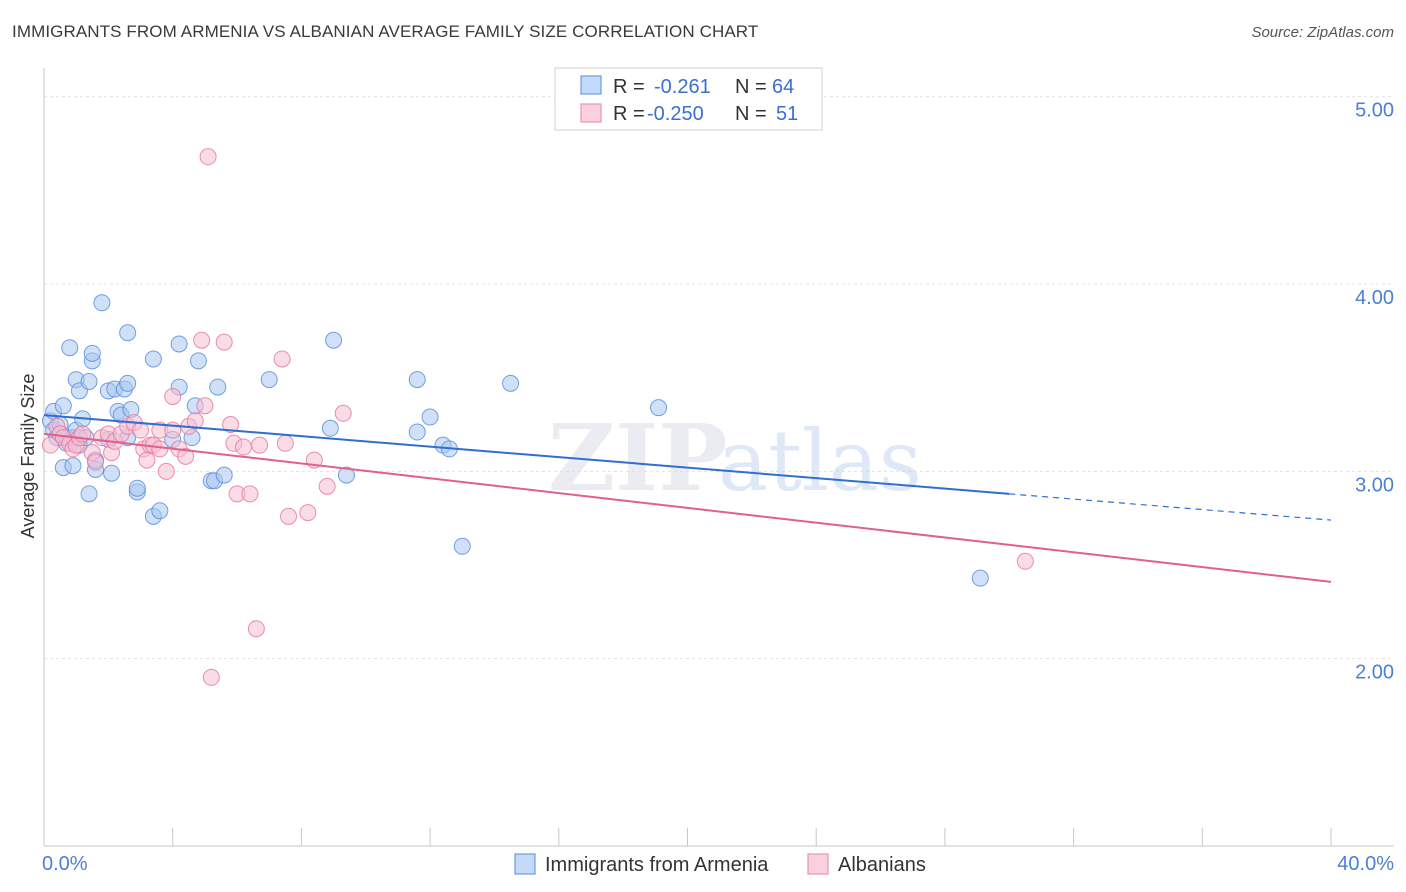 The width and height of the screenshot is (1406, 892). Describe the element at coordinates (629, 114) in the screenshot. I see `stats-r-label-2: R =` at that location.